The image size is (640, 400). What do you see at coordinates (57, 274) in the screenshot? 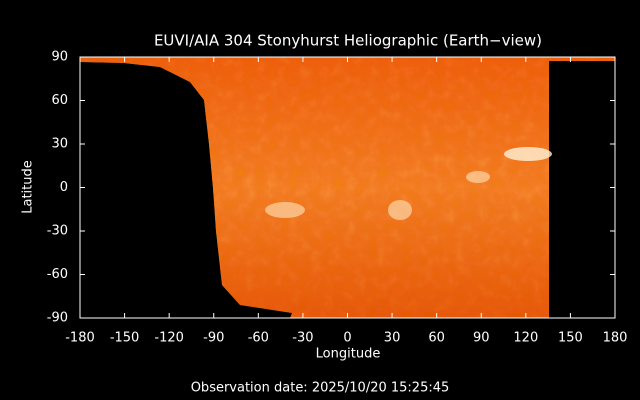
I see `y-tick-label: -60` at bounding box center [57, 274].